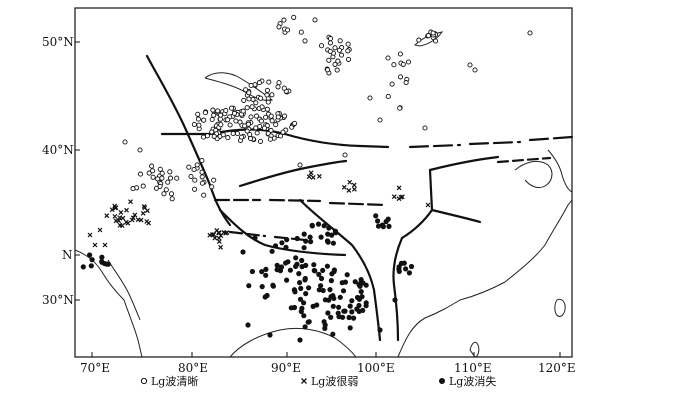 The height and width of the screenshot is (401, 680). I want to click on fault-east-curve, so click(417, 224).